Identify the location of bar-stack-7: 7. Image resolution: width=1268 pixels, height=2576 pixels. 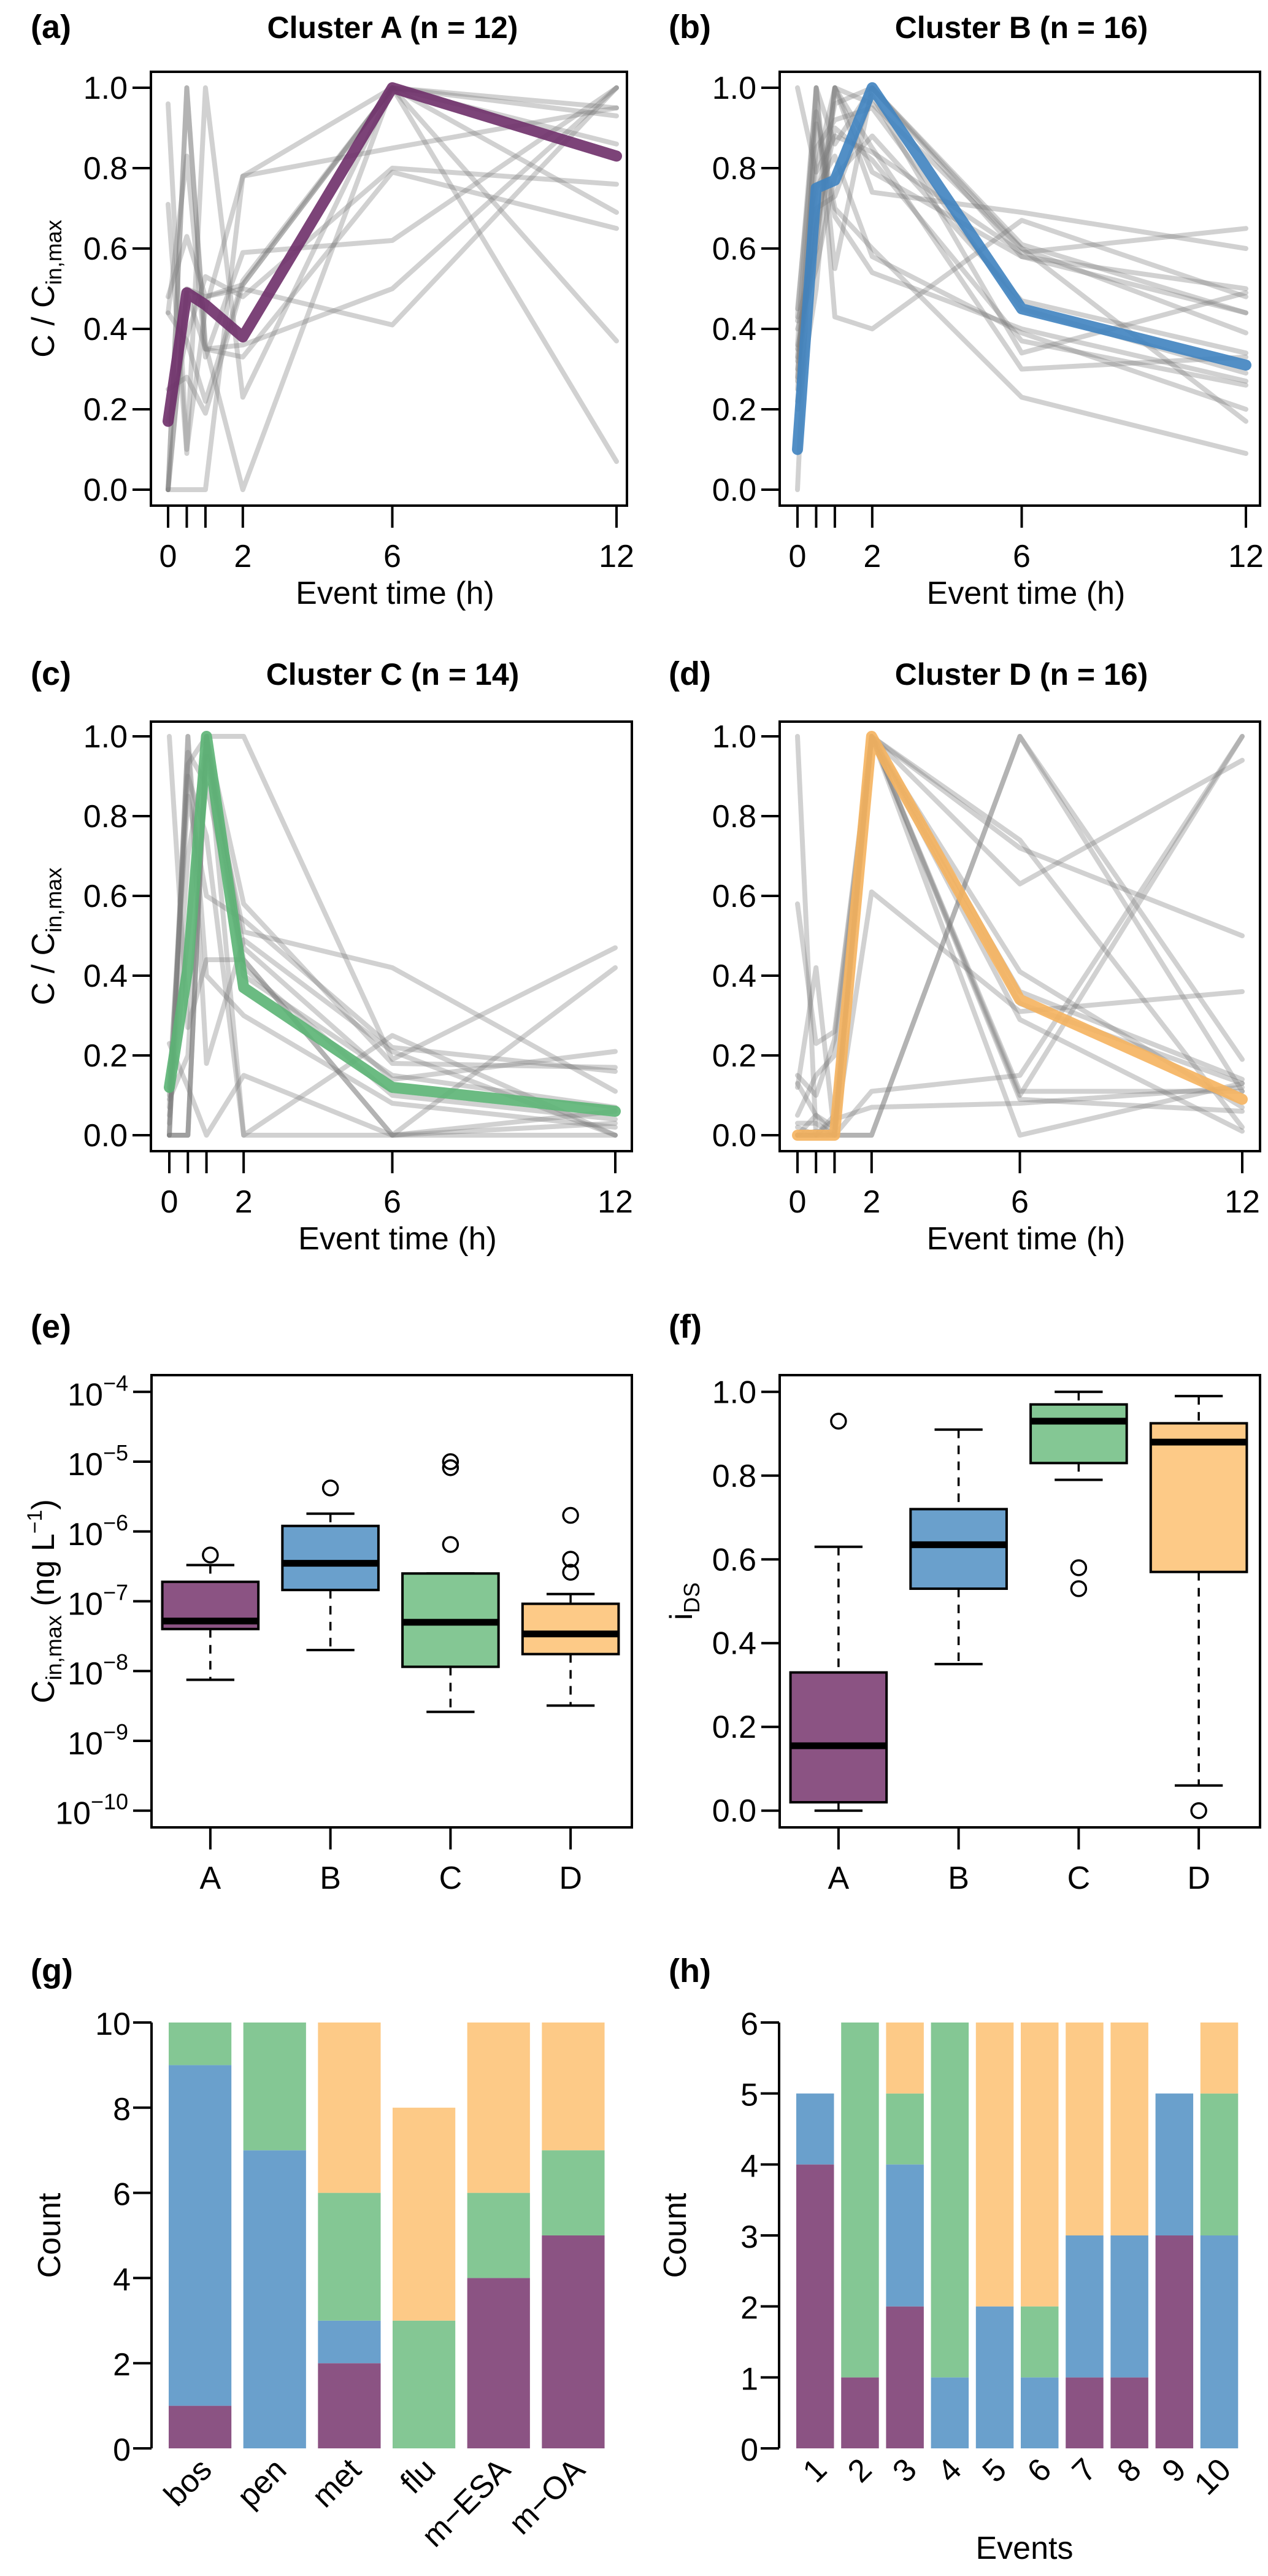
(1085, 2256).